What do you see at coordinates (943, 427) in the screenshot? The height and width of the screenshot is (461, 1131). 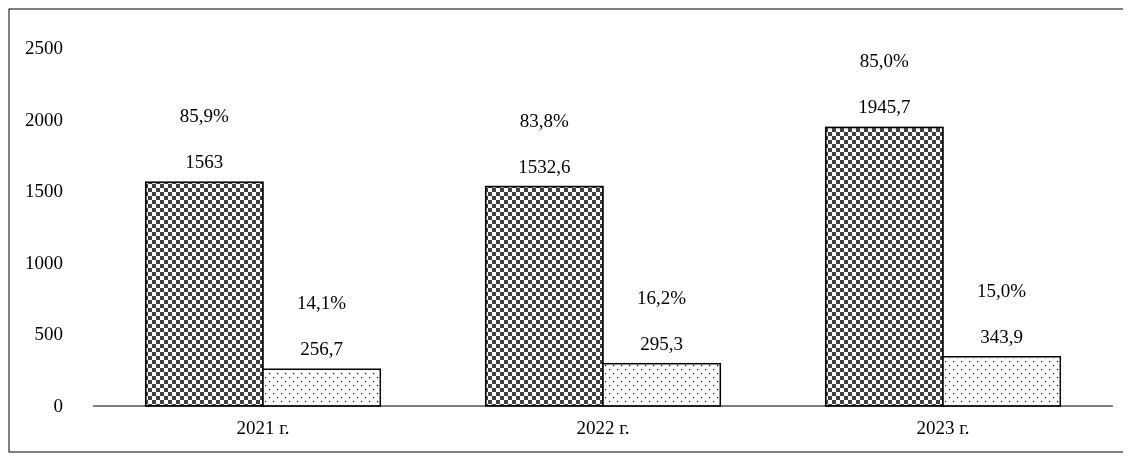 I see `x-tick-label: 2023 г.` at bounding box center [943, 427].